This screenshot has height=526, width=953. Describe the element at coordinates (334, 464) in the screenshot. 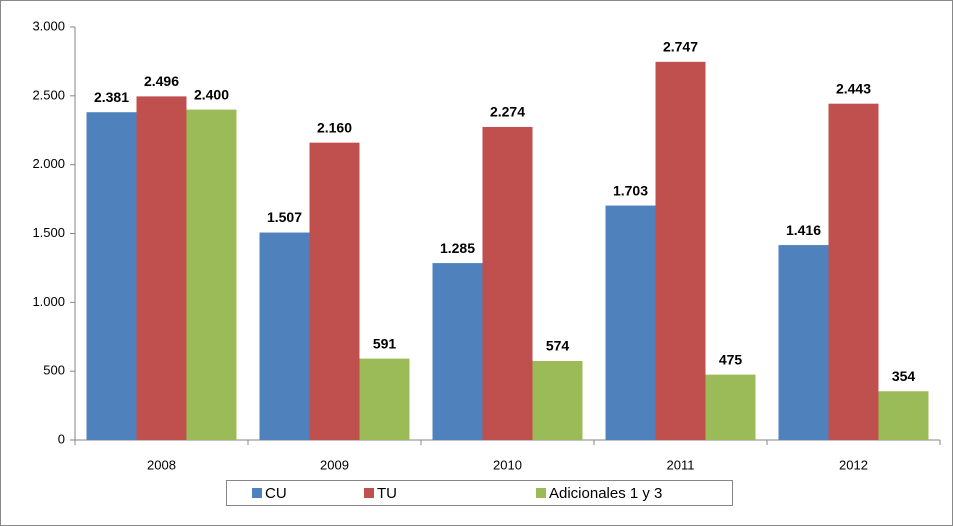

I see `x-tick-label: 2009` at that location.